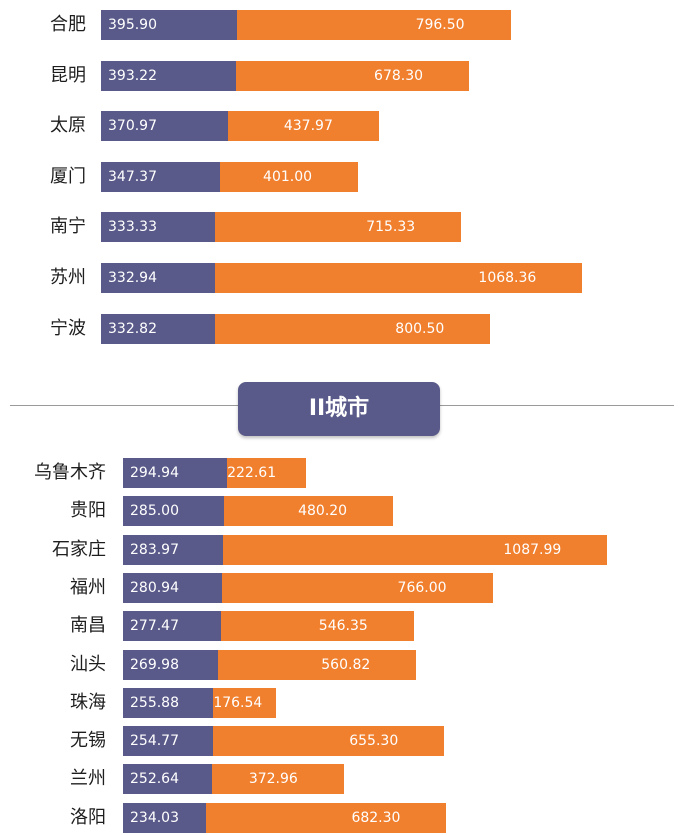  What do you see at coordinates (173, 511) in the screenshot?
I see `bar-segment-a: 285.00` at bounding box center [173, 511].